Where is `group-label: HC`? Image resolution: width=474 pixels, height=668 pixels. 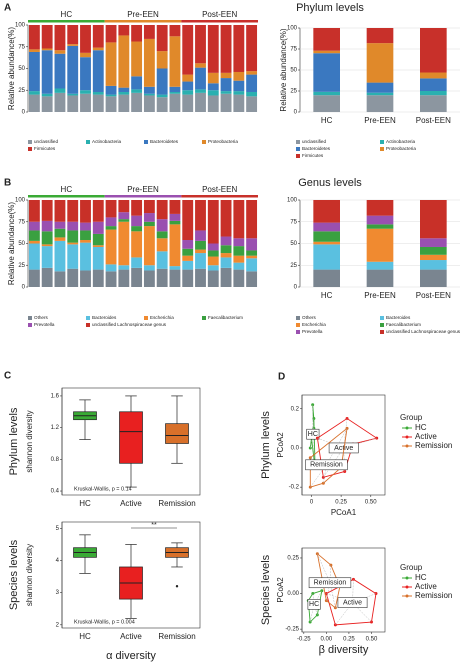 group-label: HC is located at coordinates (67, 14).